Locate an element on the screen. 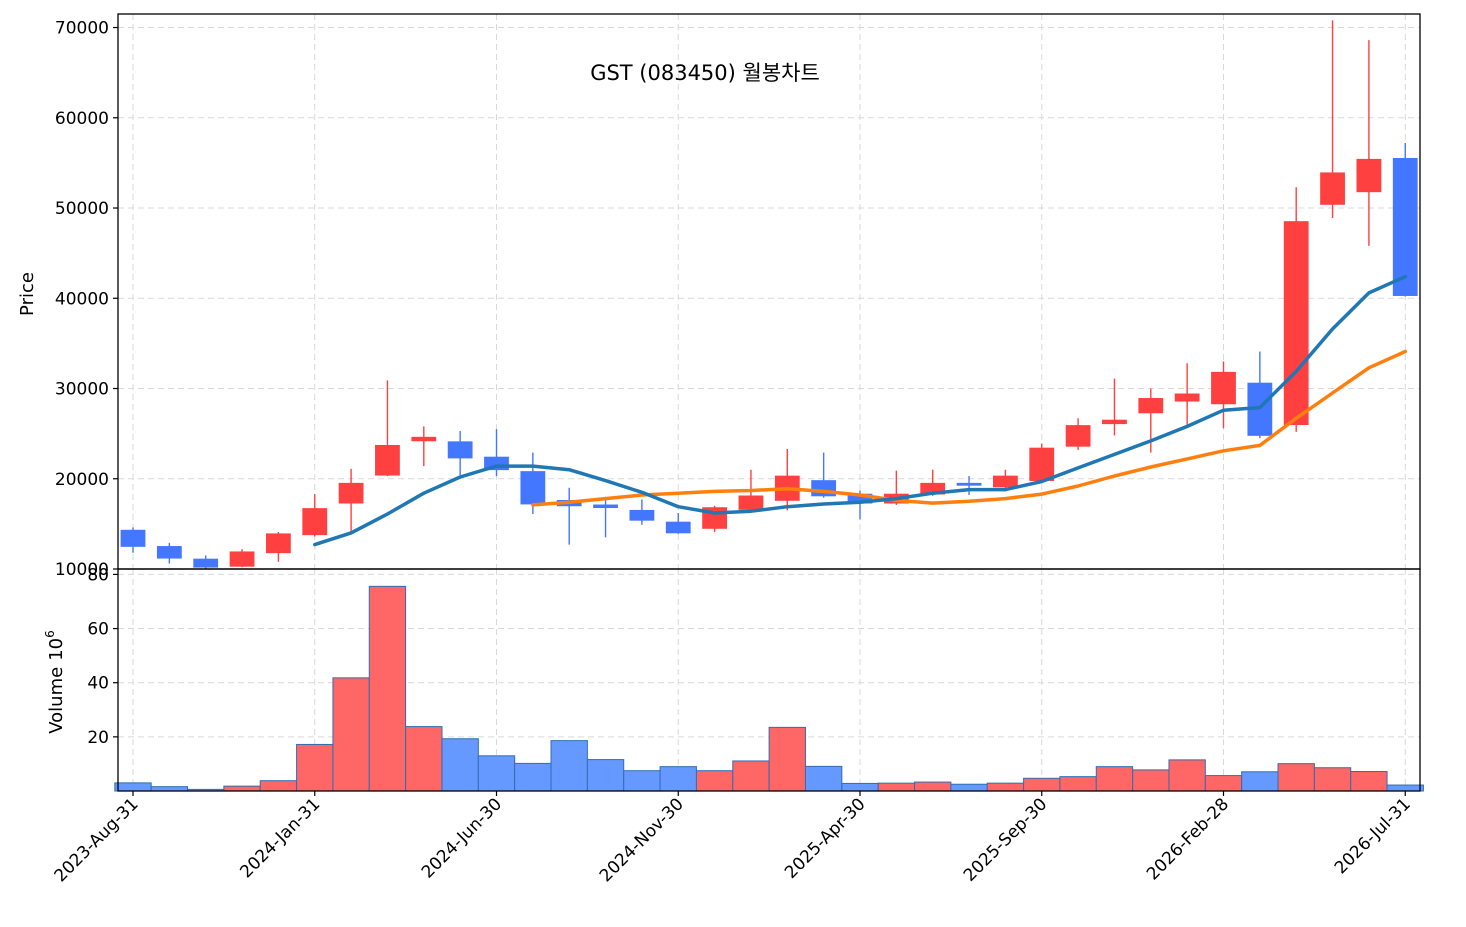  volume-tick-label: 40 is located at coordinates (98, 684).